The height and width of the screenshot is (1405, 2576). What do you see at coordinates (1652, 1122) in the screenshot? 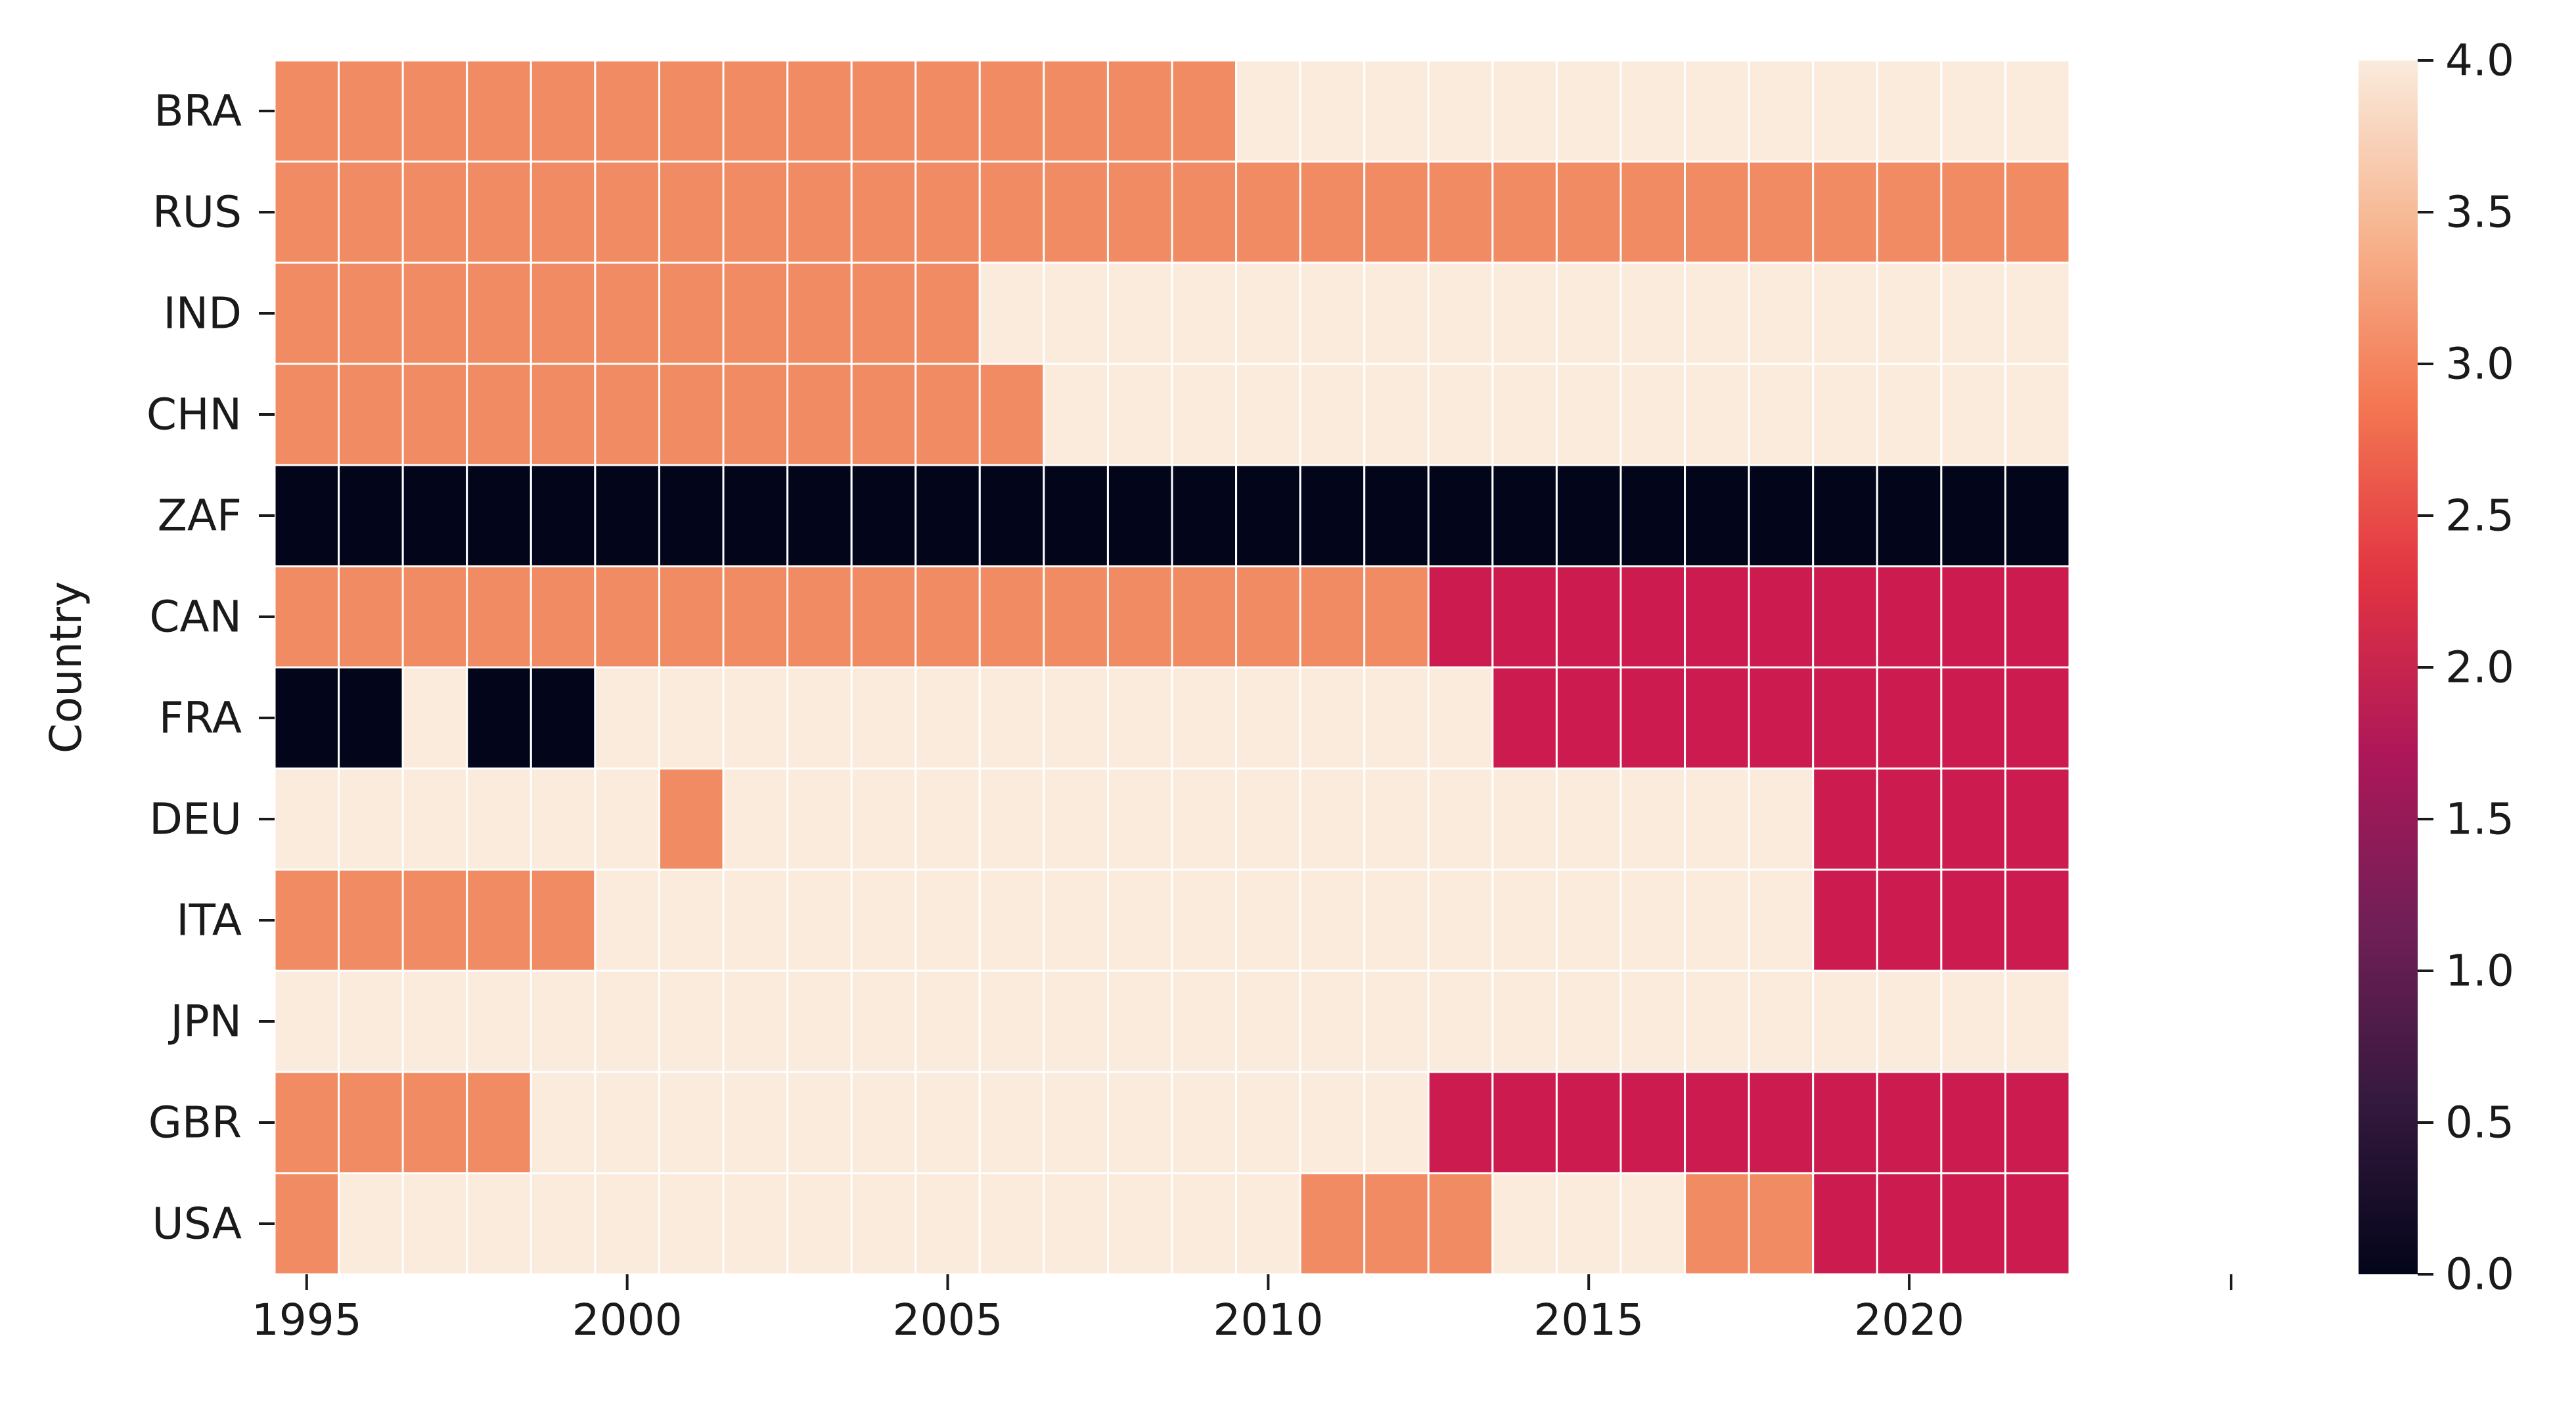
I see `heatmap-cell-gbr-2016` at bounding box center [1652, 1122].